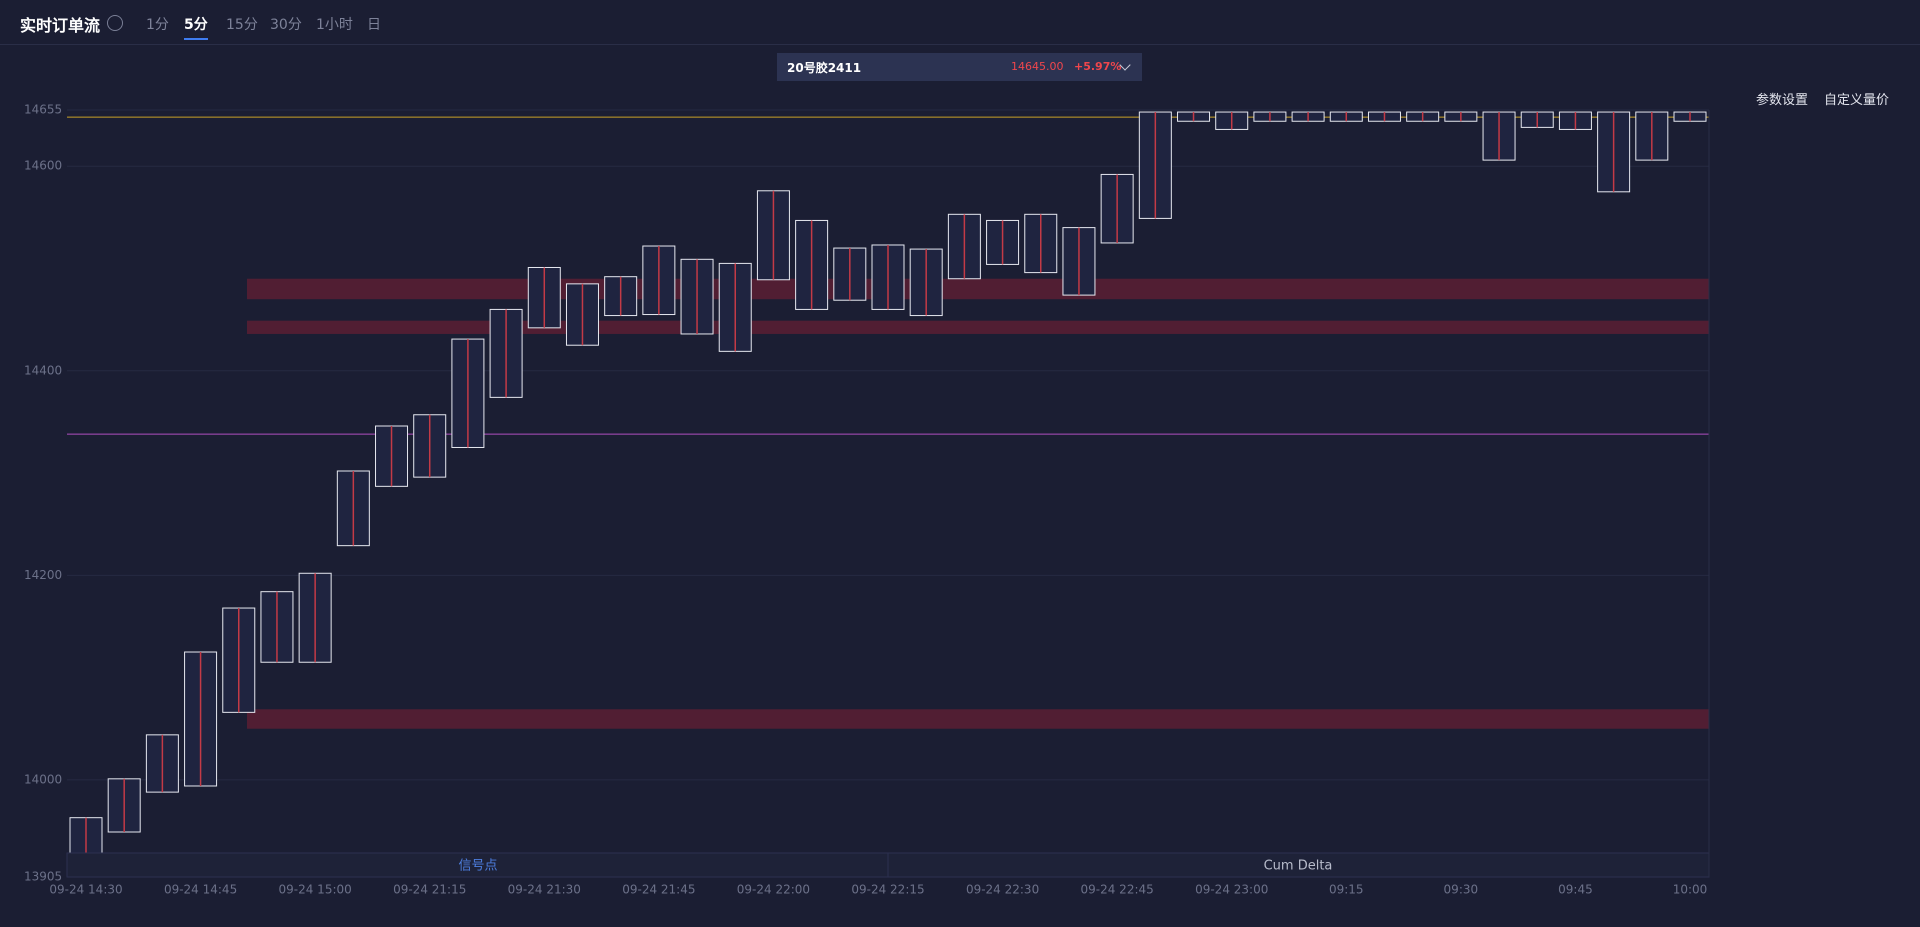 The height and width of the screenshot is (927, 1920). What do you see at coordinates (544, 890) in the screenshot?
I see `x-tick-label: 09-24 21:30` at bounding box center [544, 890].